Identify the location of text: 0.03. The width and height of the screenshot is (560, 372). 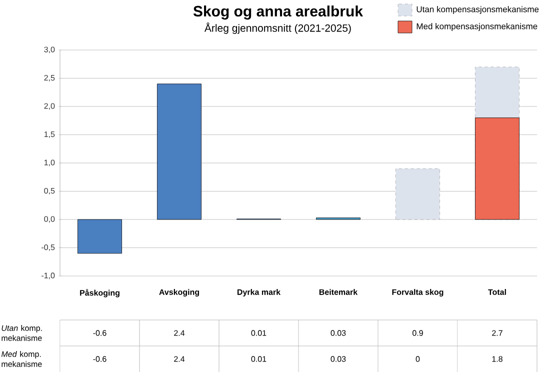
(338, 333).